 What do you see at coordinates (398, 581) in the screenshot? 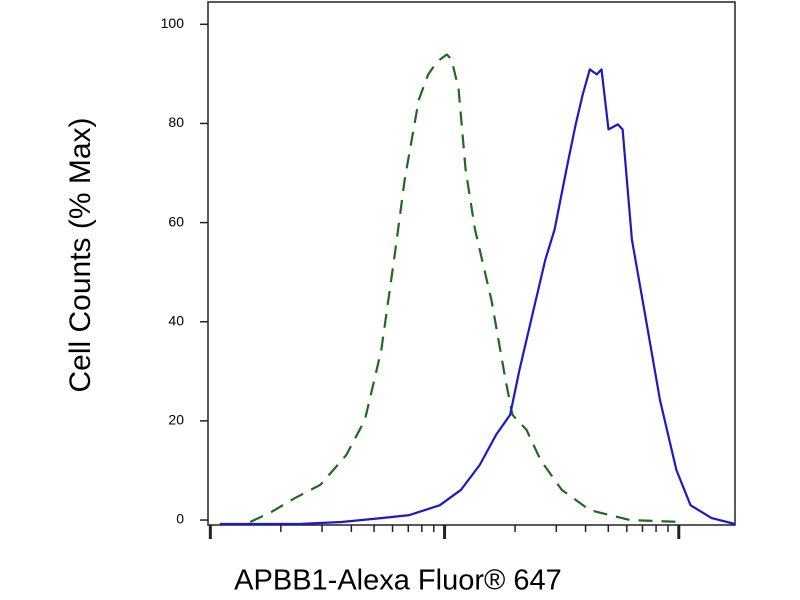
I see `x-axis-label: APBB1-Alexa Fluor® 647` at bounding box center [398, 581].